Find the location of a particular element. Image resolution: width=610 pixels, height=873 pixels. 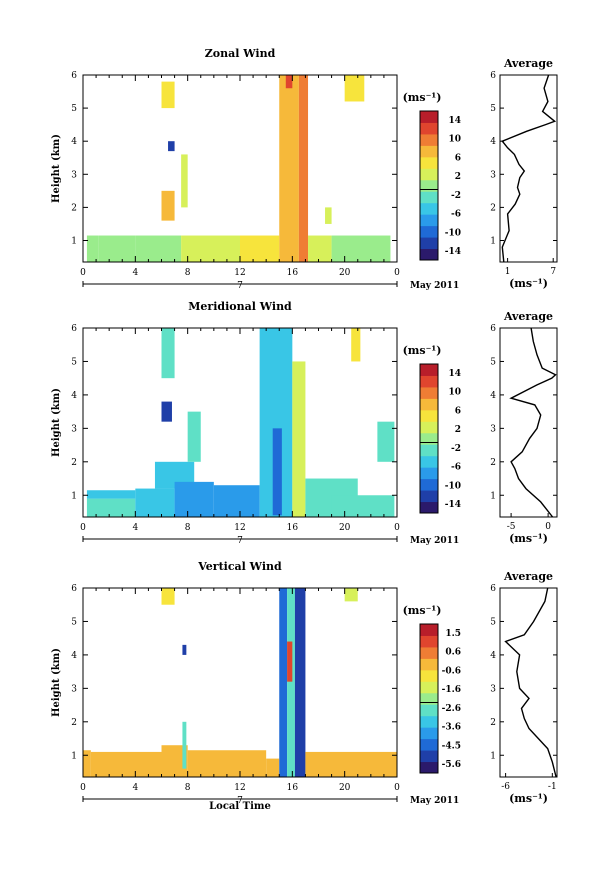

colorbar-tick-label: -14 is located at coordinates (453, 252).